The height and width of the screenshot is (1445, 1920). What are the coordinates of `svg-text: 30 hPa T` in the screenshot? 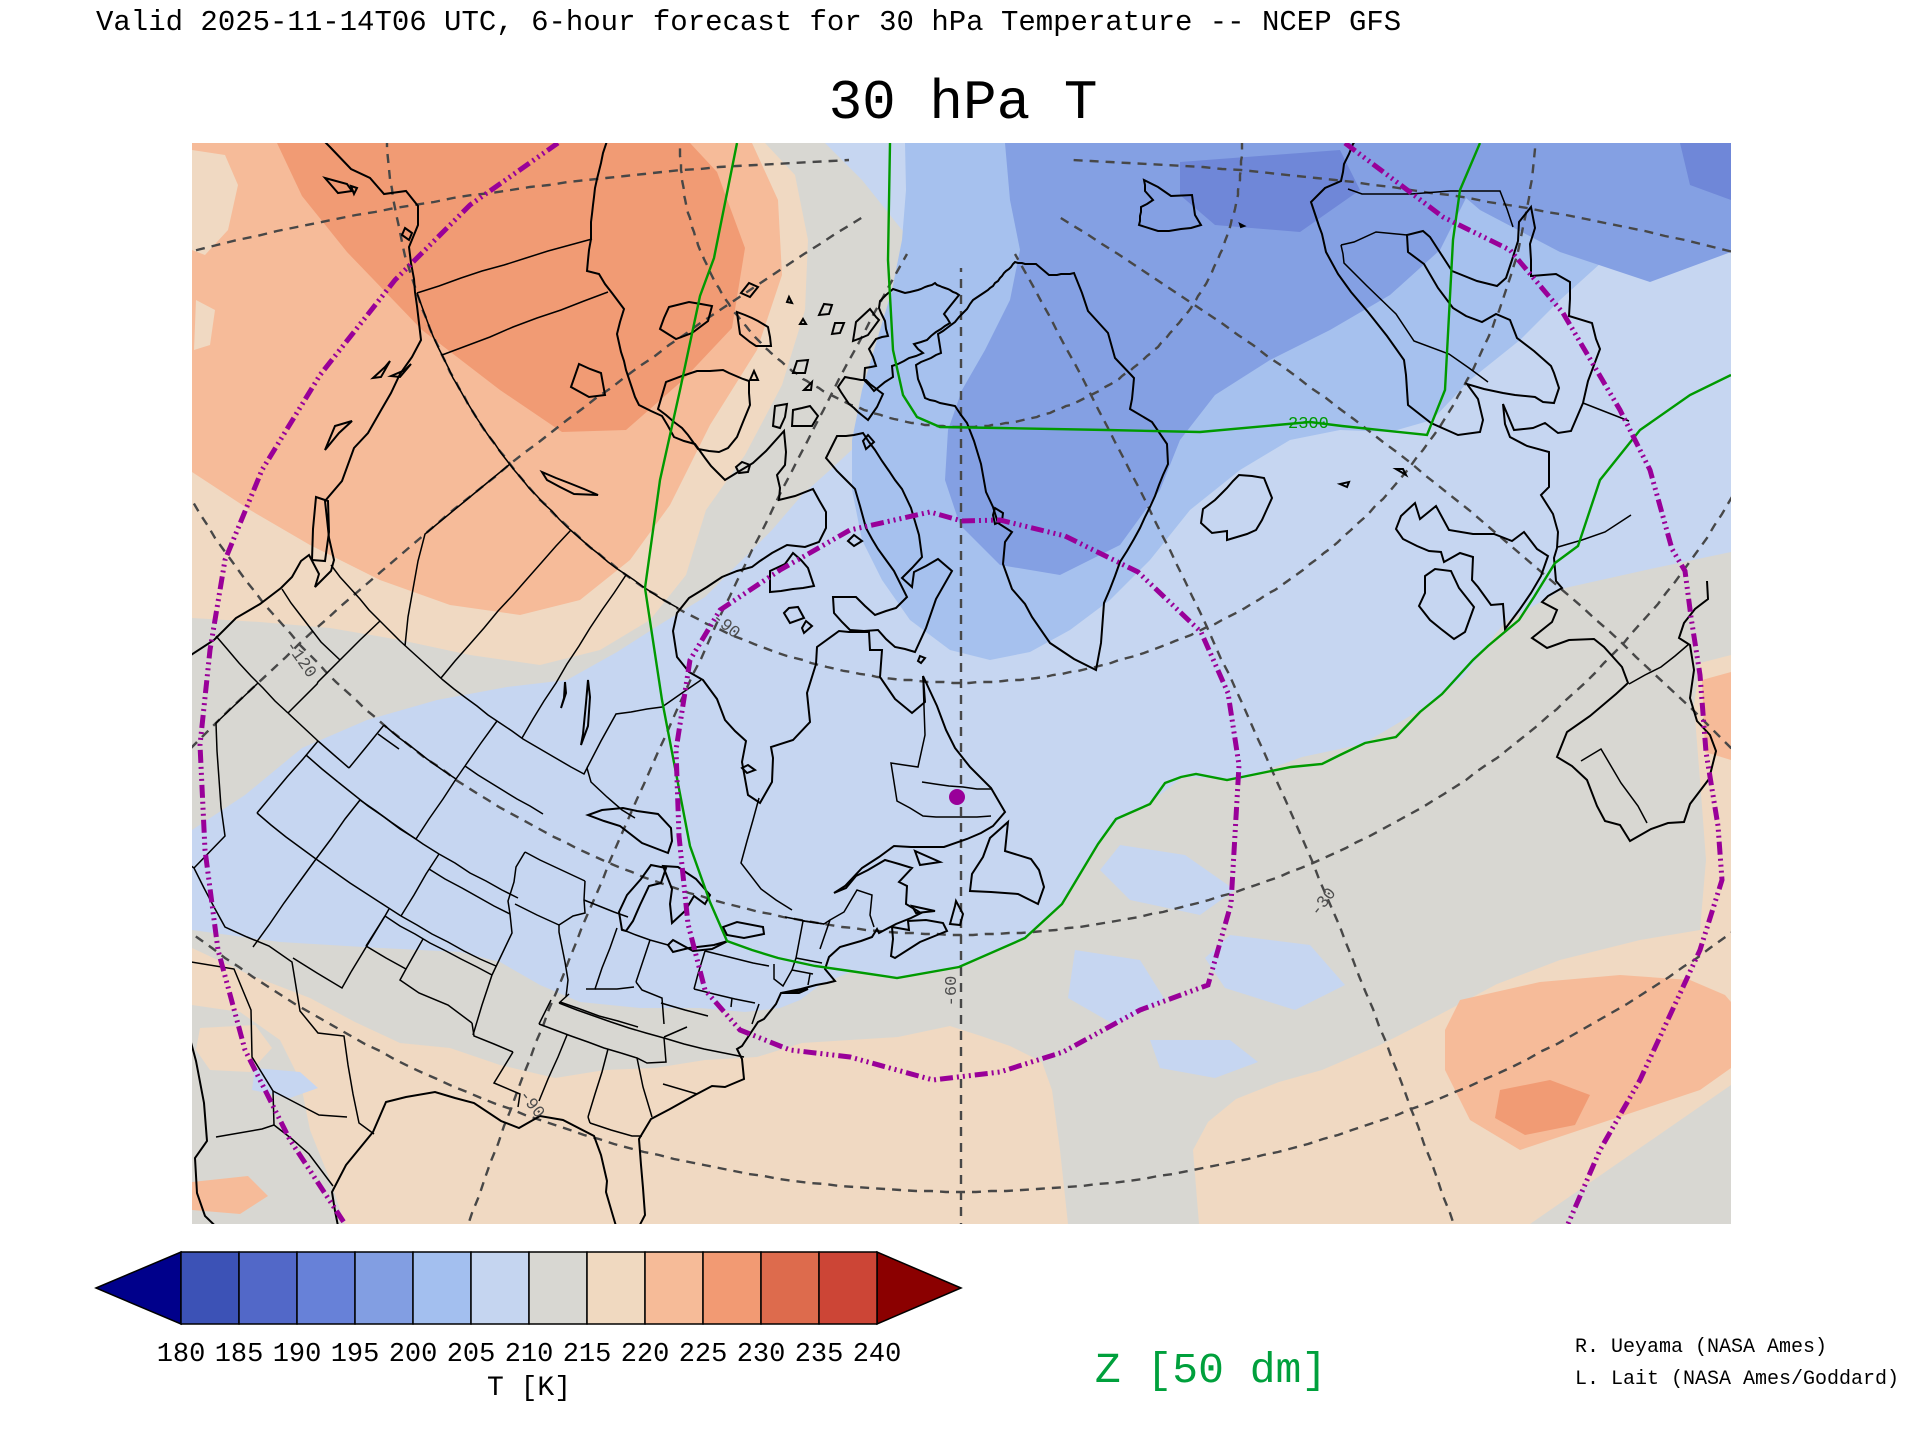 It's located at (963, 103).